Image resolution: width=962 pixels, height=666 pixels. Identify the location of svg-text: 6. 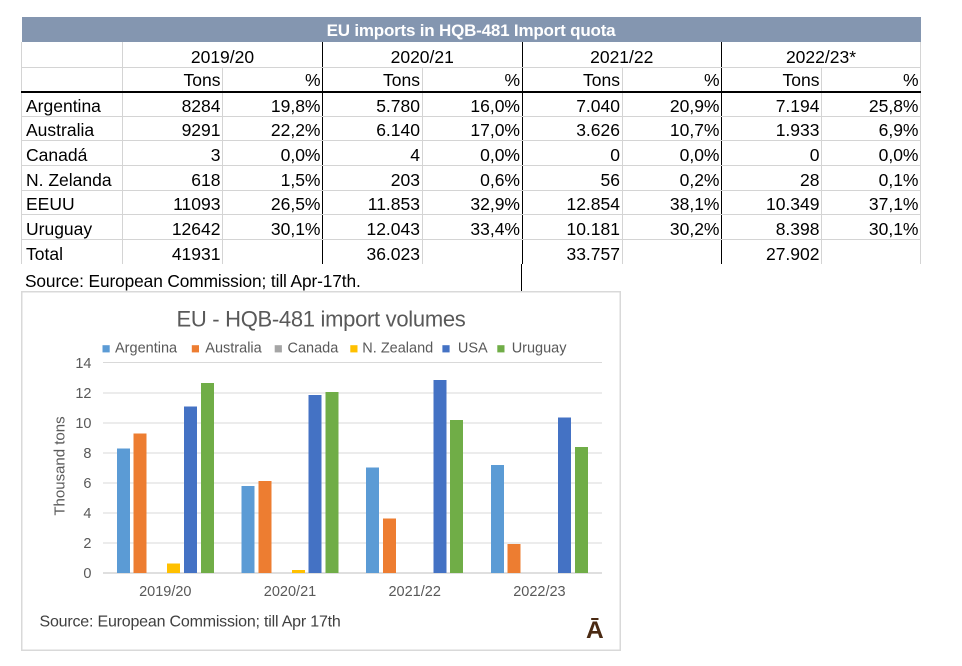
(87, 484).